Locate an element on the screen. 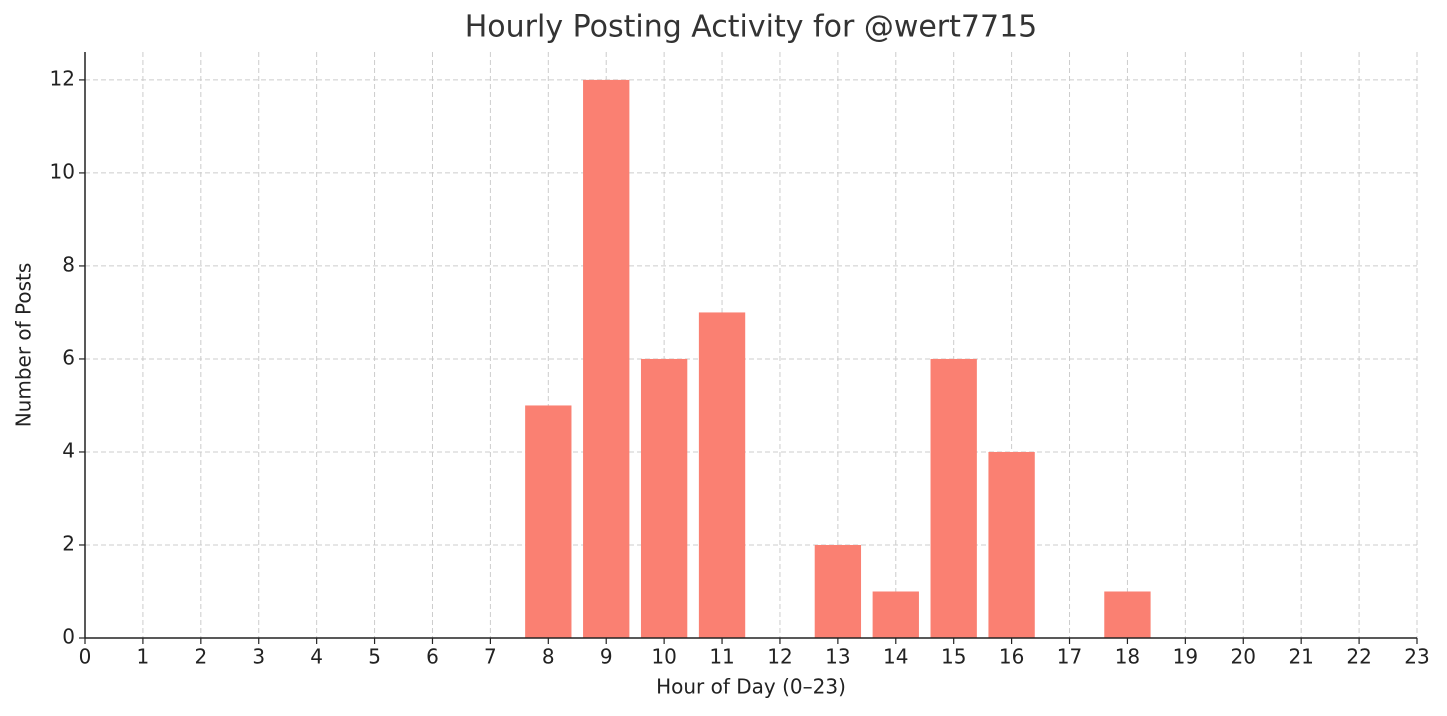  y-tick-label: 8 is located at coordinates (68, 264).